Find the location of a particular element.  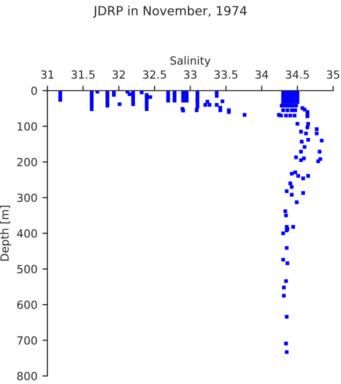

x-tick-label: 33 is located at coordinates (190, 74).